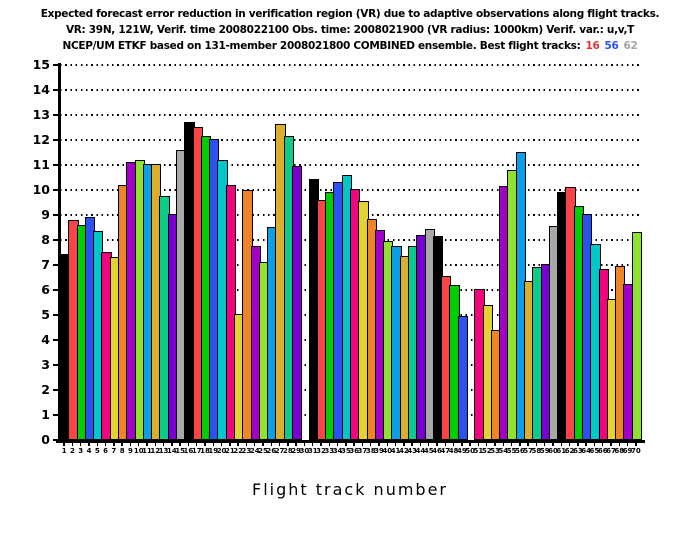 Image resolution: width=700 pixels, height=540 pixels. What do you see at coordinates (45, 414) in the screenshot?
I see `y-tick-label-1: 1` at bounding box center [45, 414].